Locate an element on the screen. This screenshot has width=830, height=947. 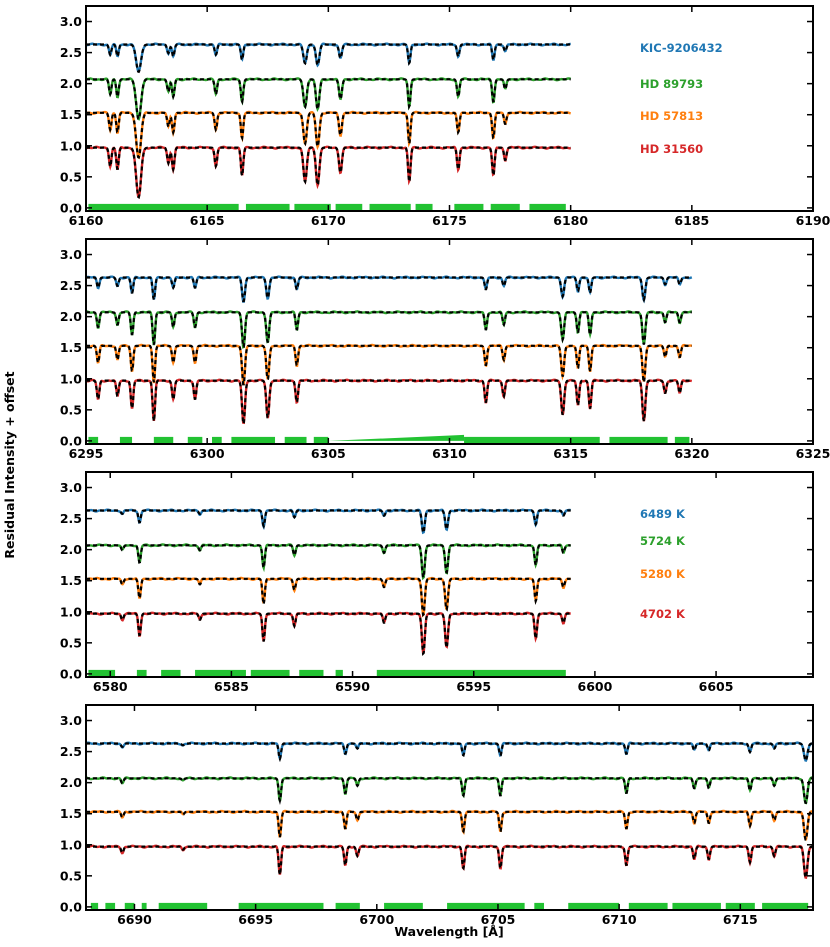
legend-entry: 5280 K is located at coordinates (663, 574).